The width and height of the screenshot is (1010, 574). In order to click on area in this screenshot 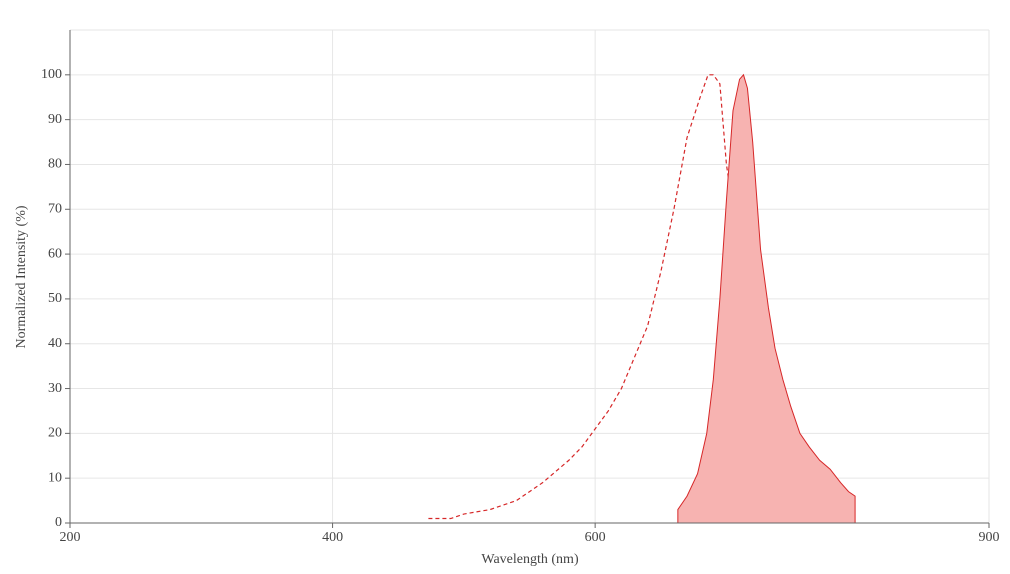, I will do `click(766, 298)`.